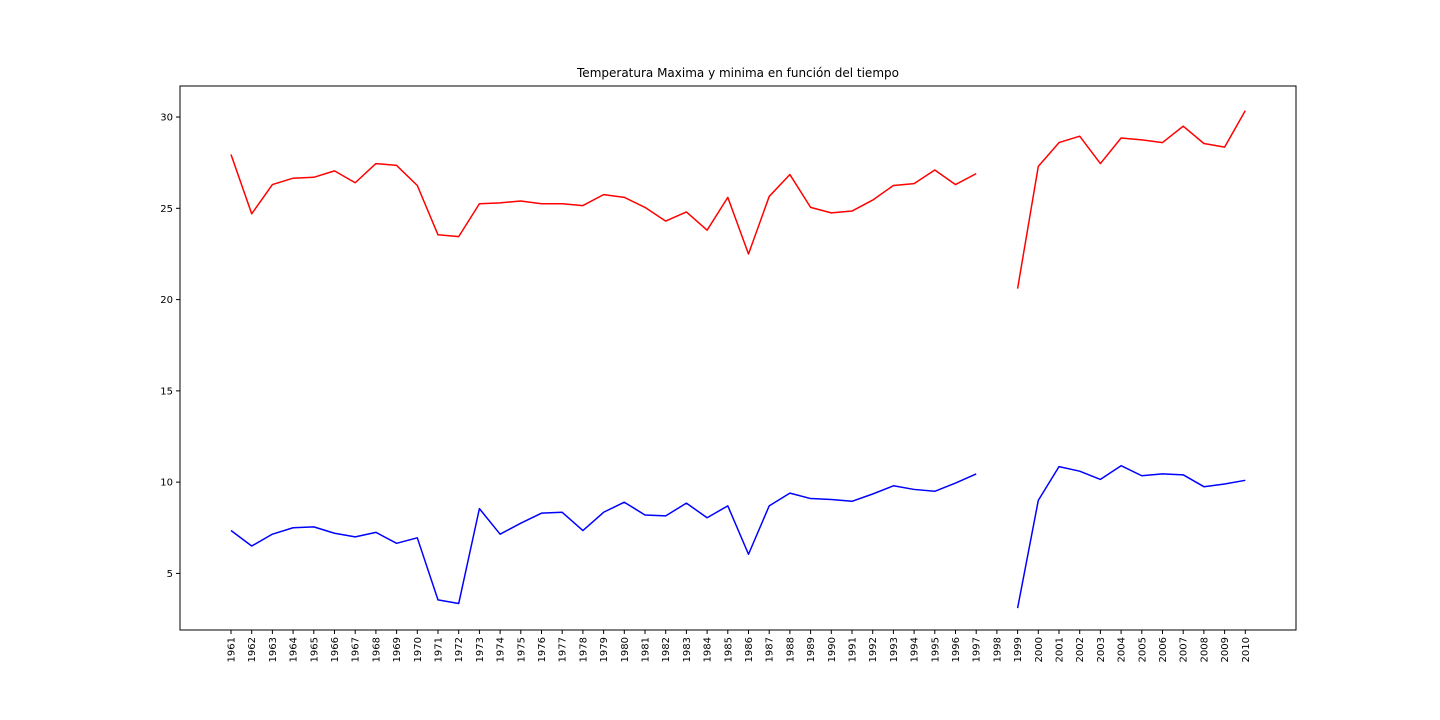 The height and width of the screenshot is (720, 1440). What do you see at coordinates (166, 300) in the screenshot?
I see `y-tick-label: 20` at bounding box center [166, 300].